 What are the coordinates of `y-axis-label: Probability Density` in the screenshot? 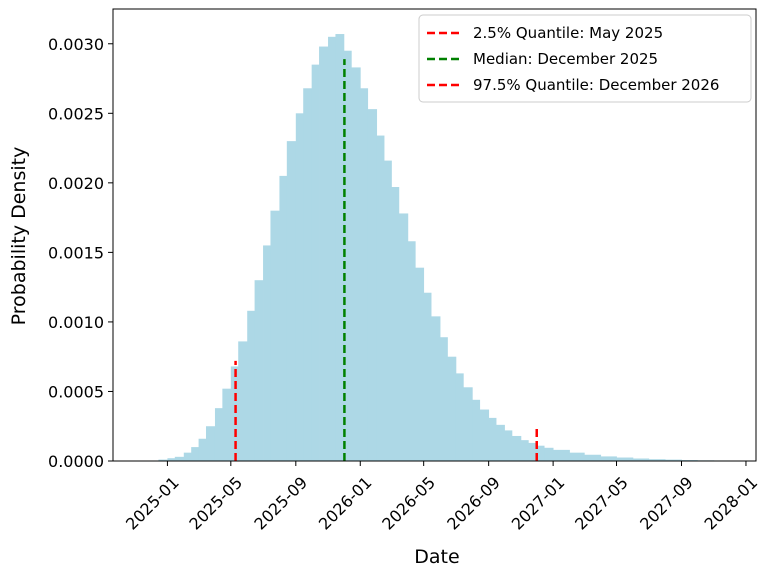 It's located at (19, 236).